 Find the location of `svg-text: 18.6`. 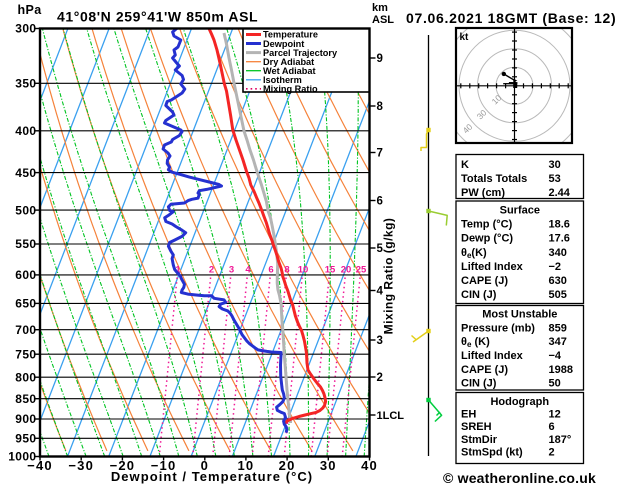

svg-text: 18.6 is located at coordinates (559, 225).